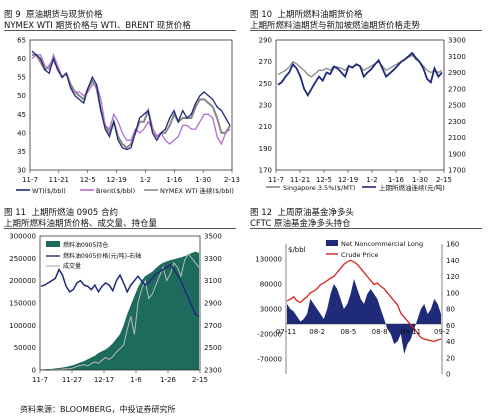 This screenshot has height=420, width=499. Describe the element at coordinates (348, 332) in the screenshot. I see `x-tick-label: 08-5` at that location.